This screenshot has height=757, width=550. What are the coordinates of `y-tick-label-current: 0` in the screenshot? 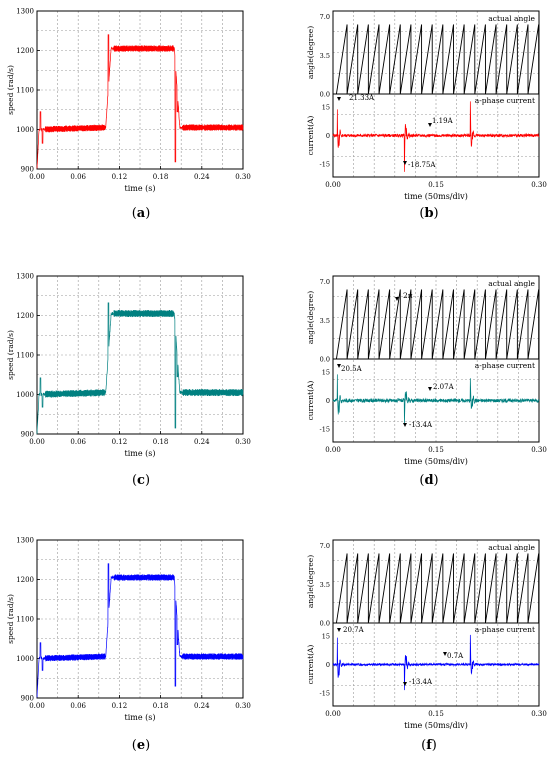 It's located at (328, 401).